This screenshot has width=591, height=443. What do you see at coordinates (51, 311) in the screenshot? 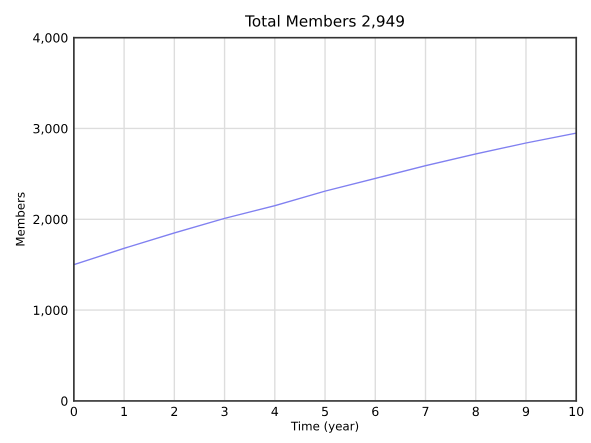
I see `y-tick-label: 1,000` at bounding box center [51, 311].